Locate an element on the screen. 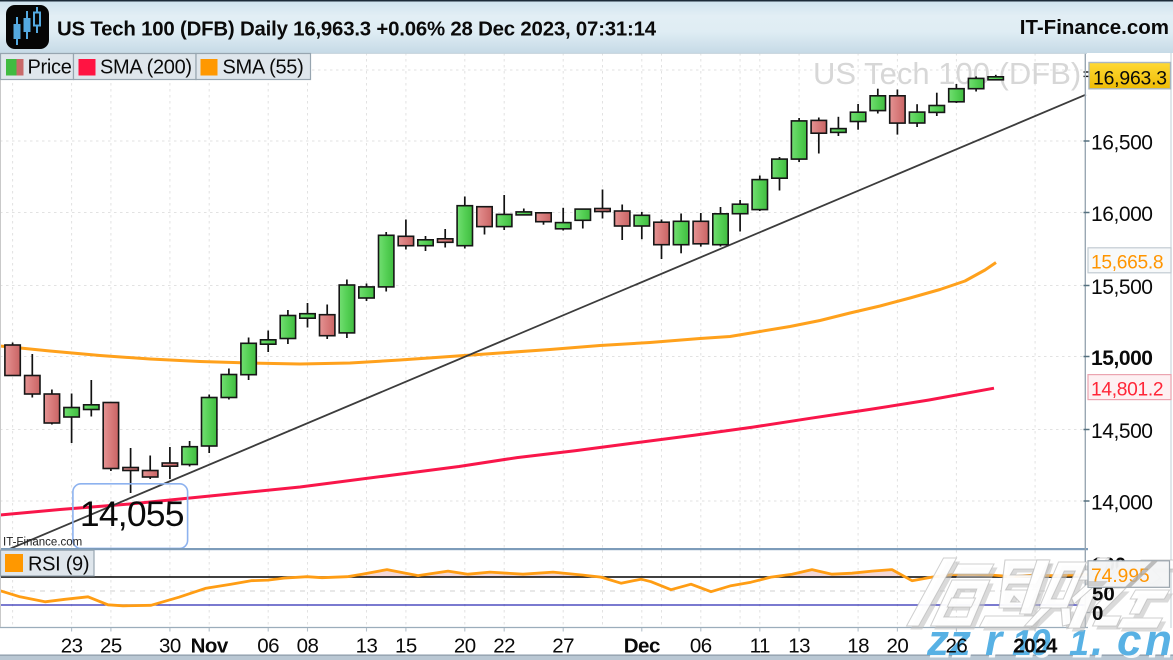  svg-text: 23 is located at coordinates (72, 646).